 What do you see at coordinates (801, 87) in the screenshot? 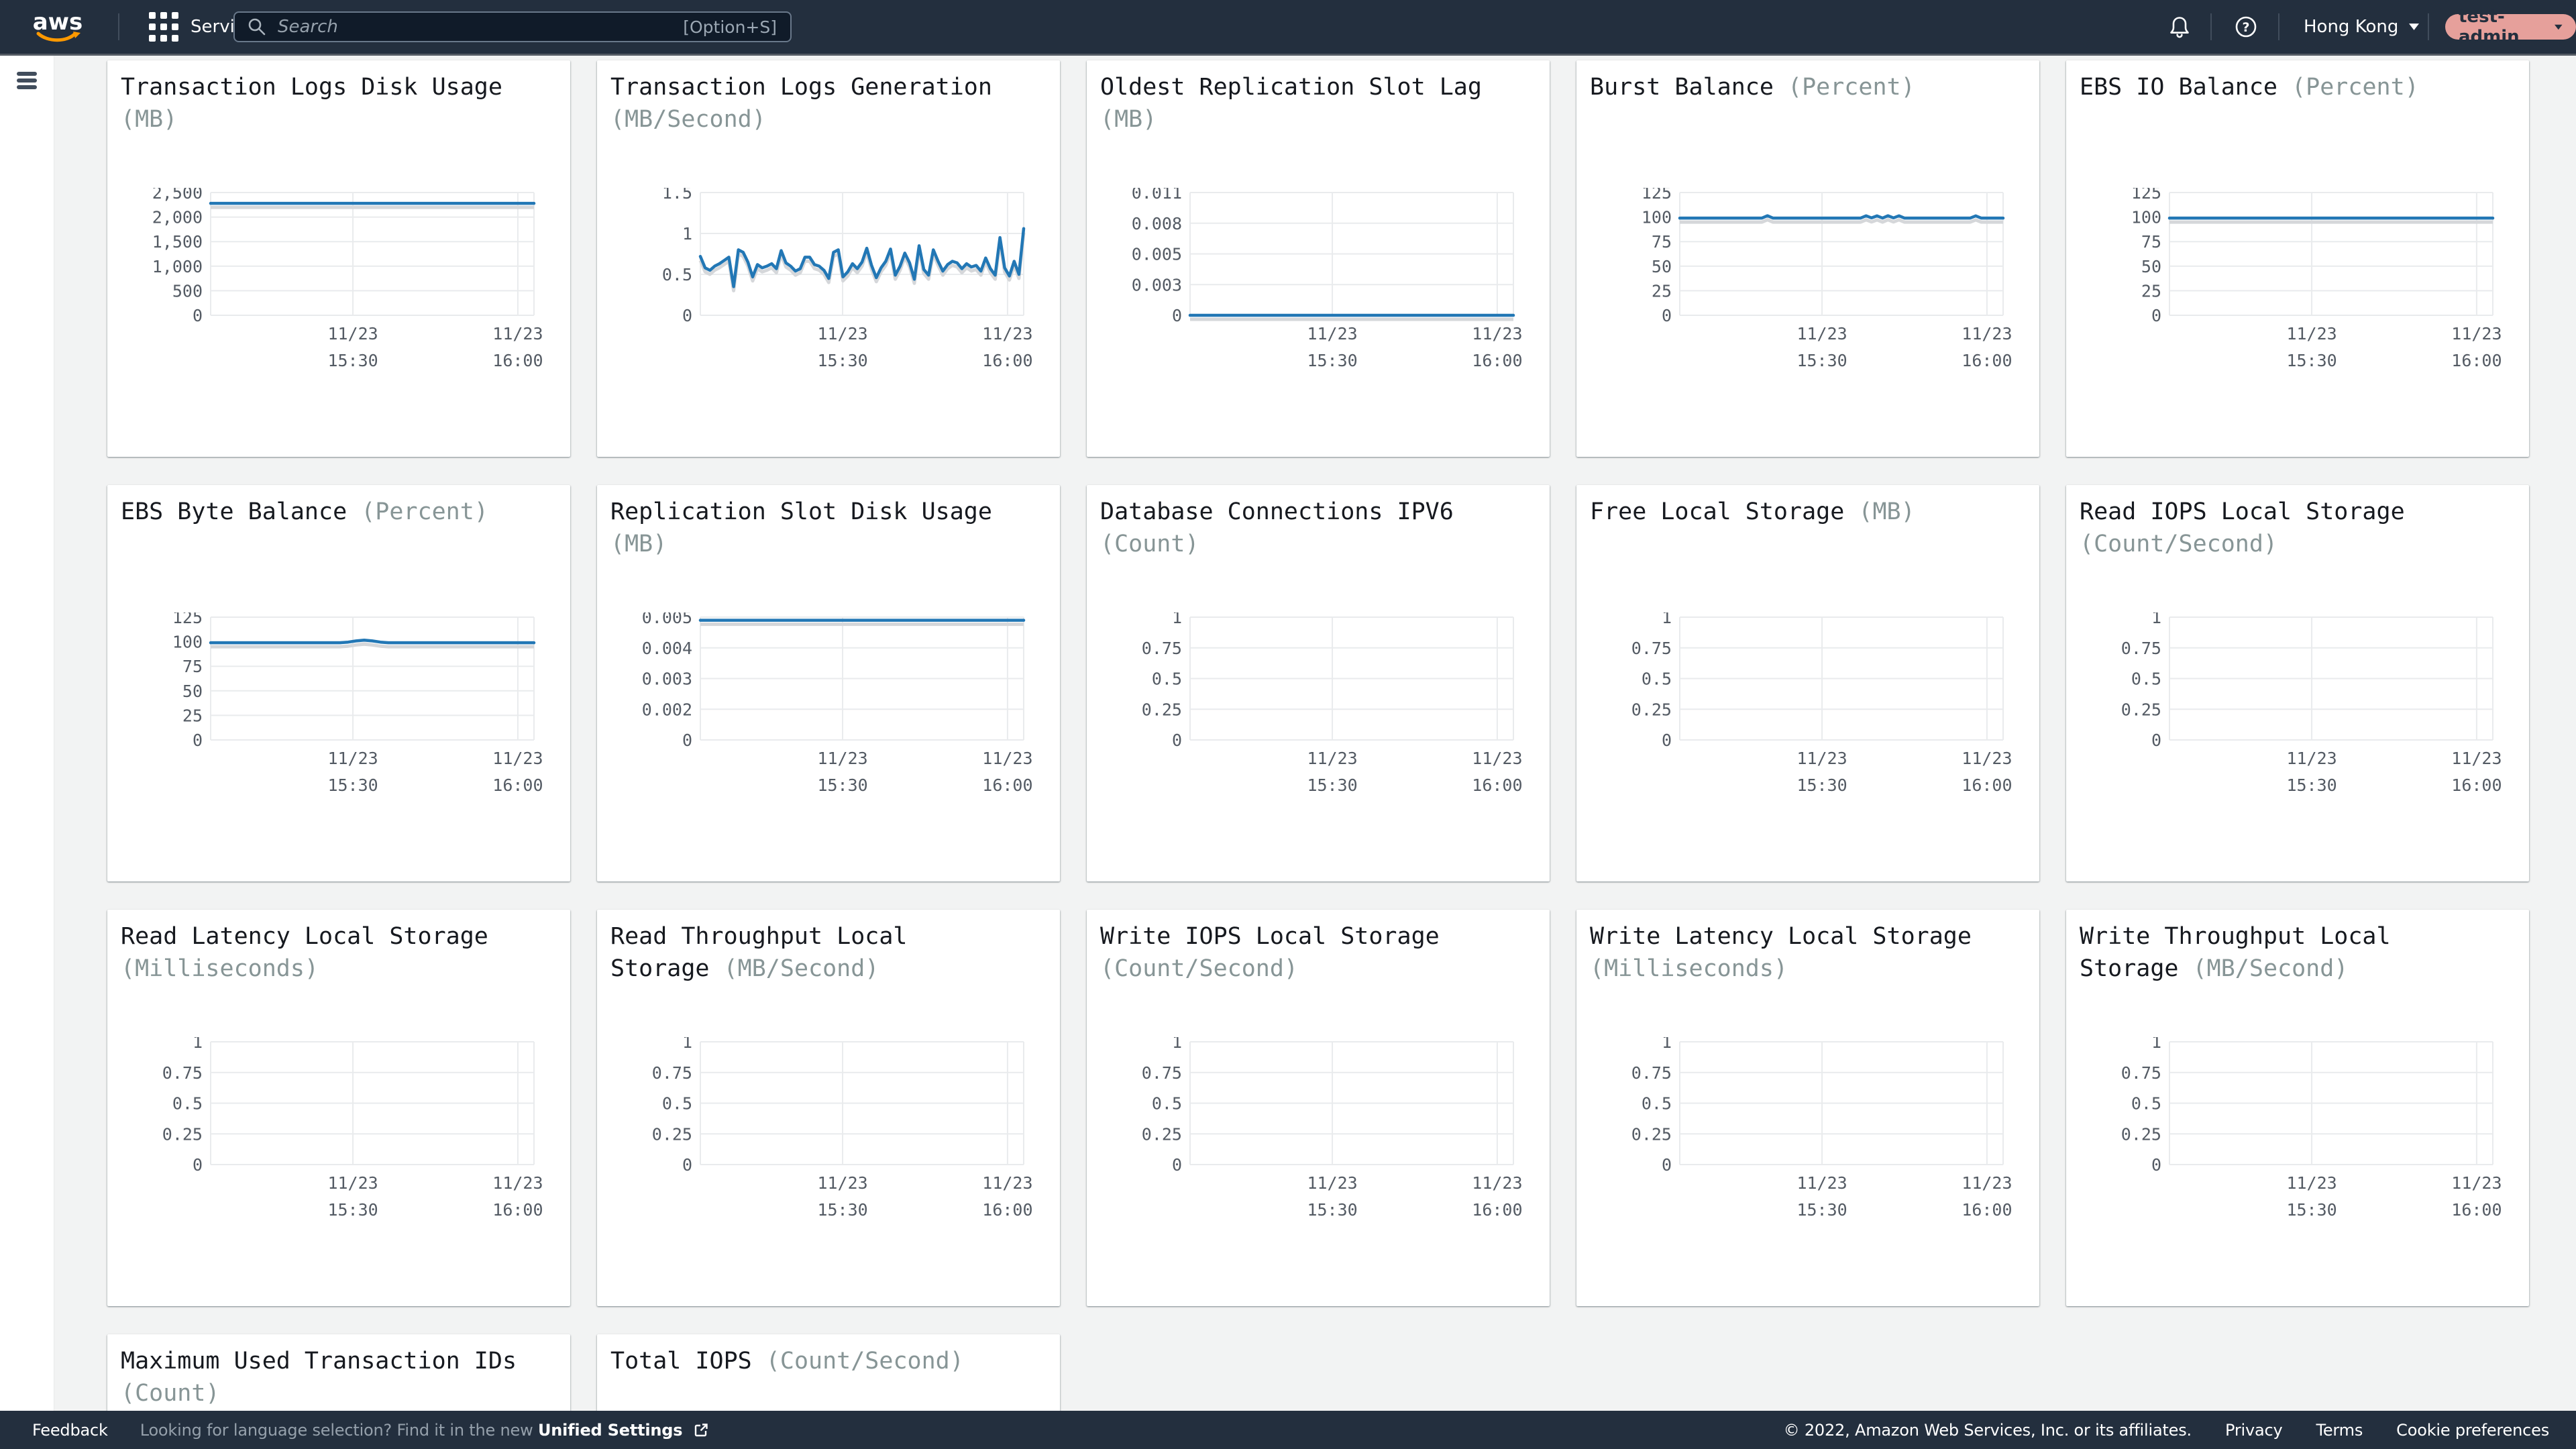
I see `metric-title-text: Transaction Logs Generation` at bounding box center [801, 87].